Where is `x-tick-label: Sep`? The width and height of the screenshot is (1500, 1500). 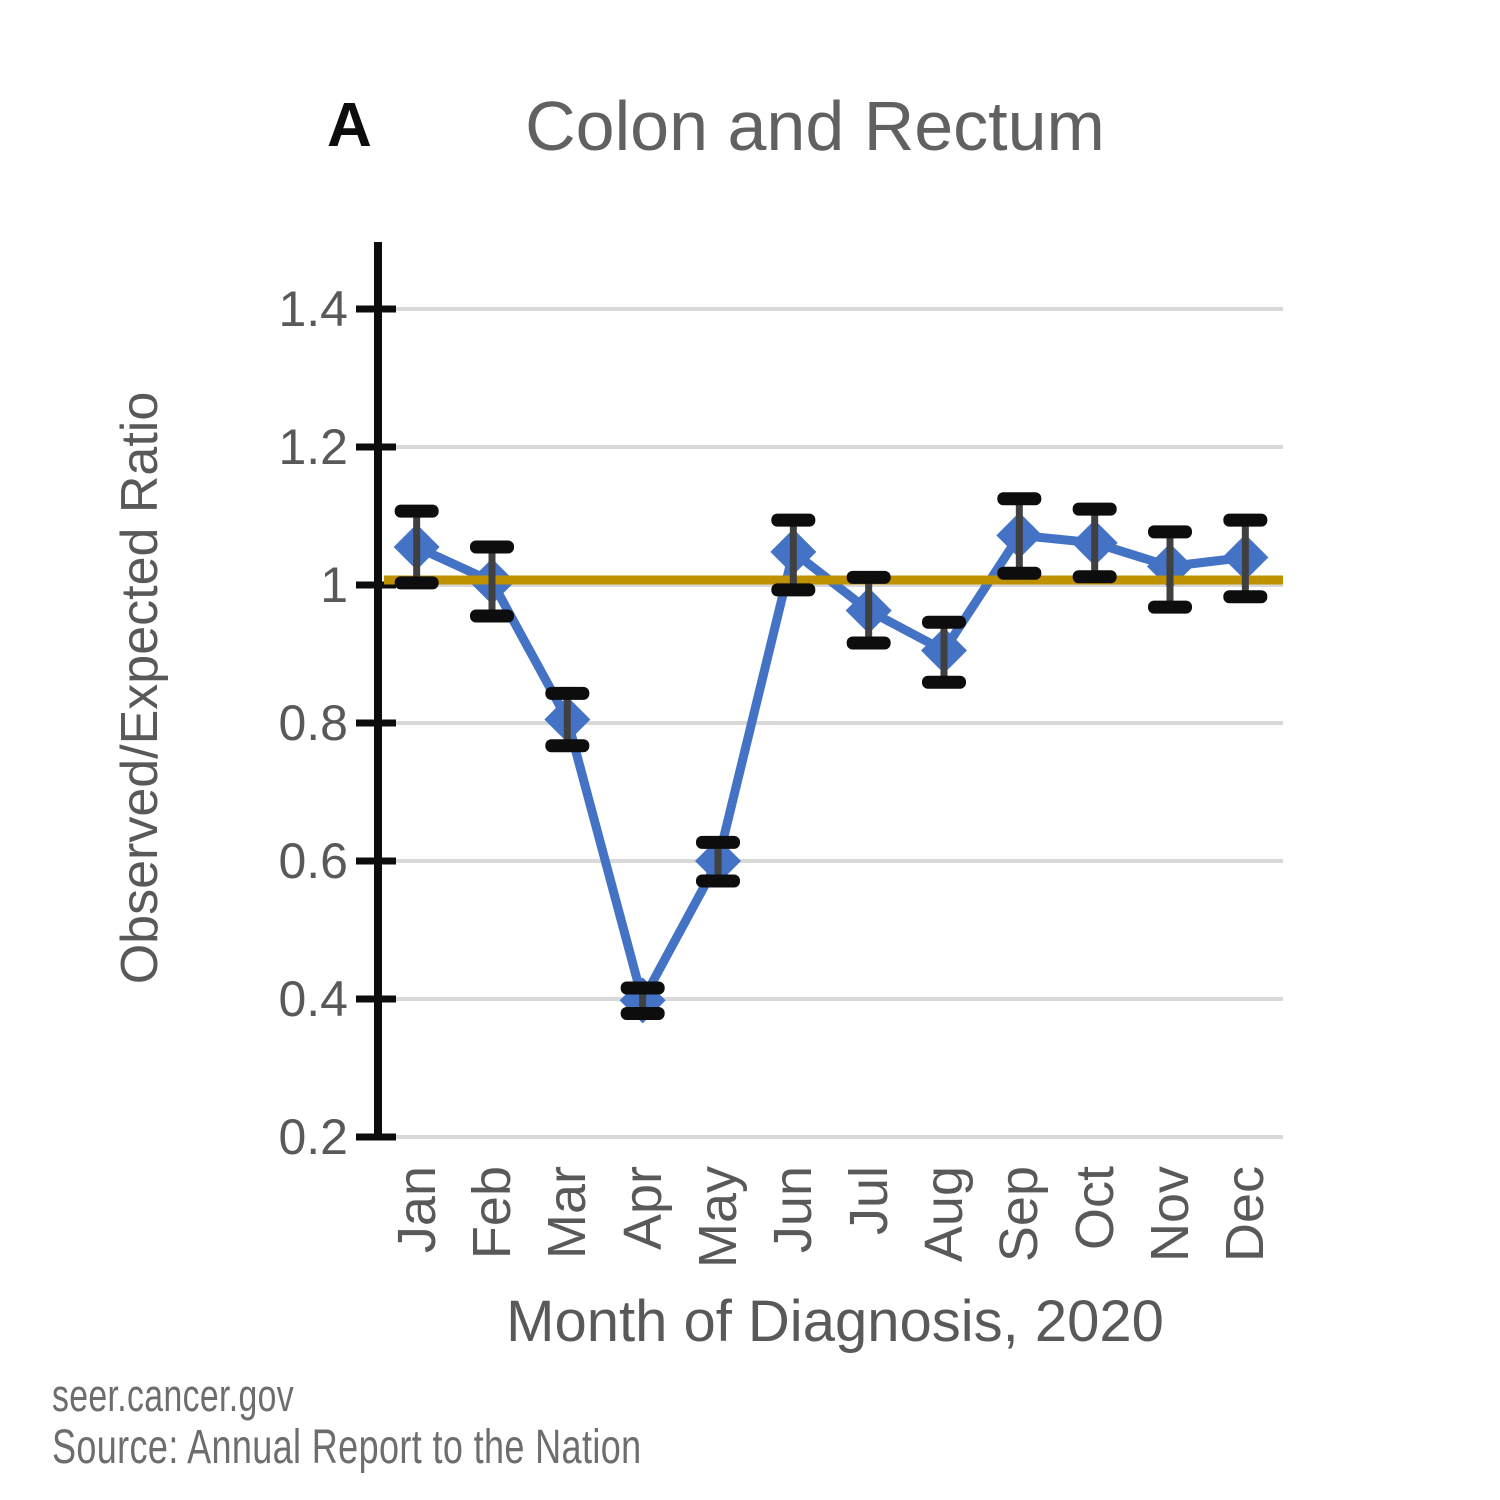
x-tick-label: Sep is located at coordinates (1019, 1214).